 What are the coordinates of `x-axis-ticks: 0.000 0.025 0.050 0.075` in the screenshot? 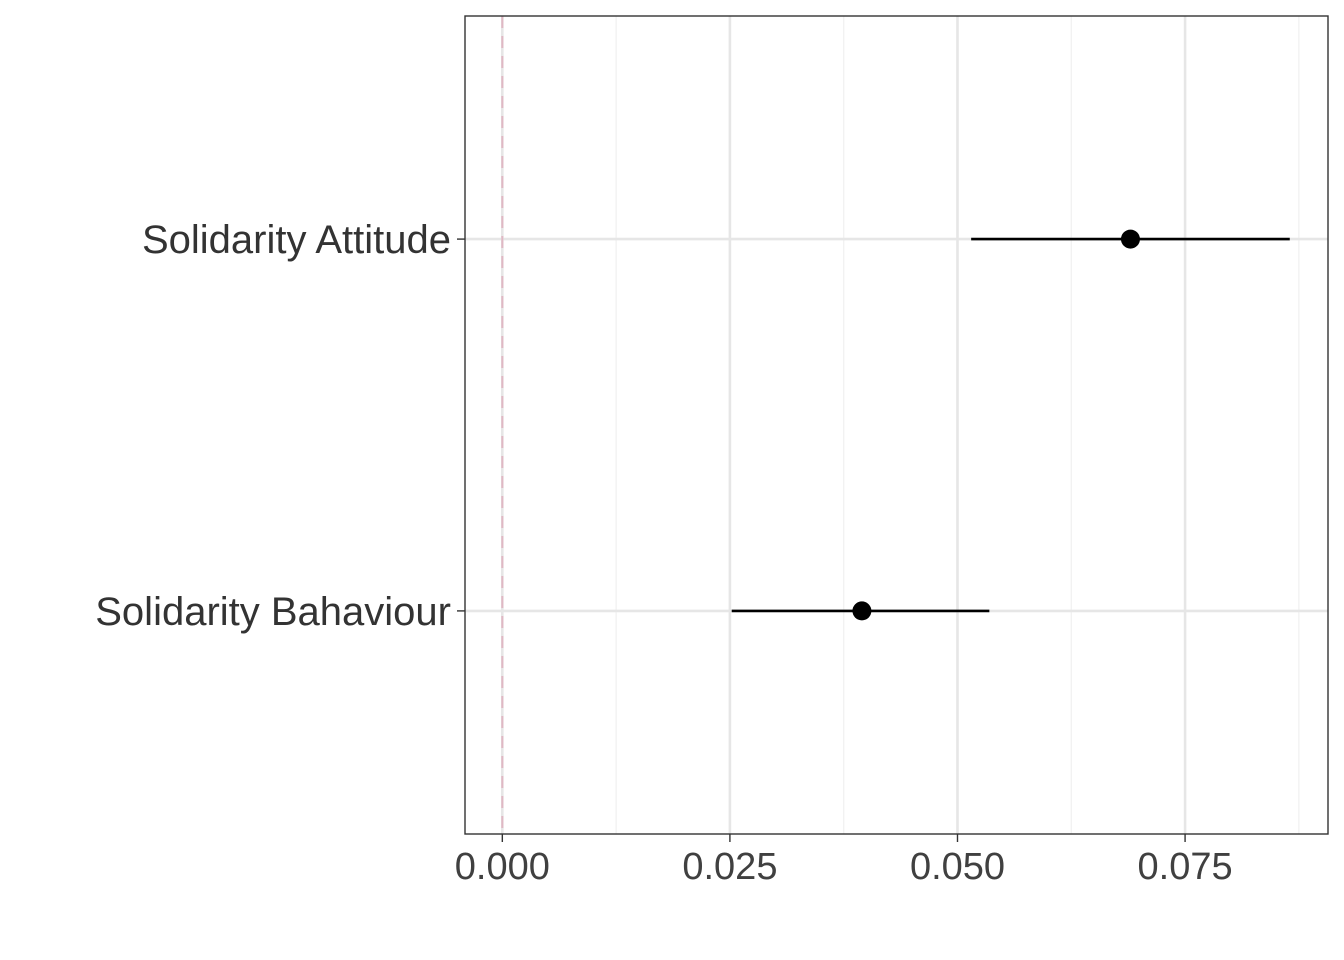 It's located at (844, 861).